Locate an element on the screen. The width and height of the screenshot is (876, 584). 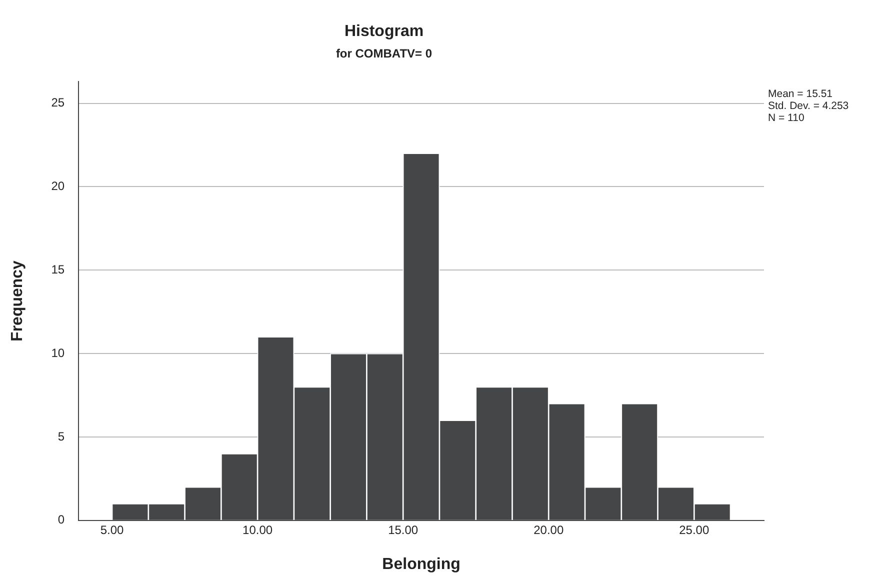
text: Std. Dev. = 4.253 is located at coordinates (808, 106).